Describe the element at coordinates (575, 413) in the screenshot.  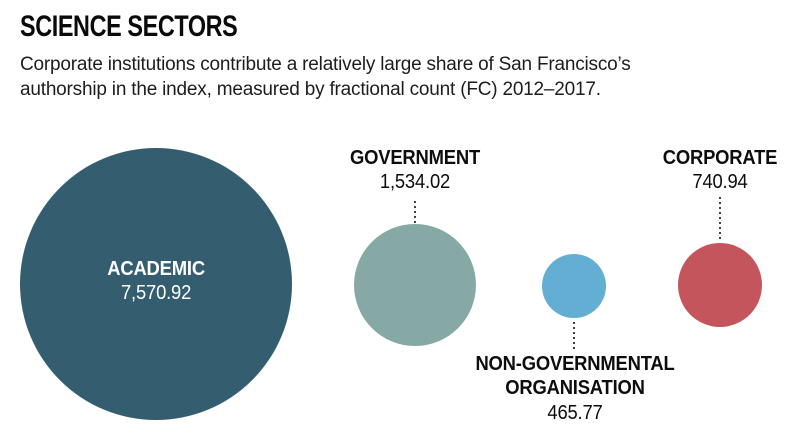
I see `bubble-ngo-value: 465.77` at that location.